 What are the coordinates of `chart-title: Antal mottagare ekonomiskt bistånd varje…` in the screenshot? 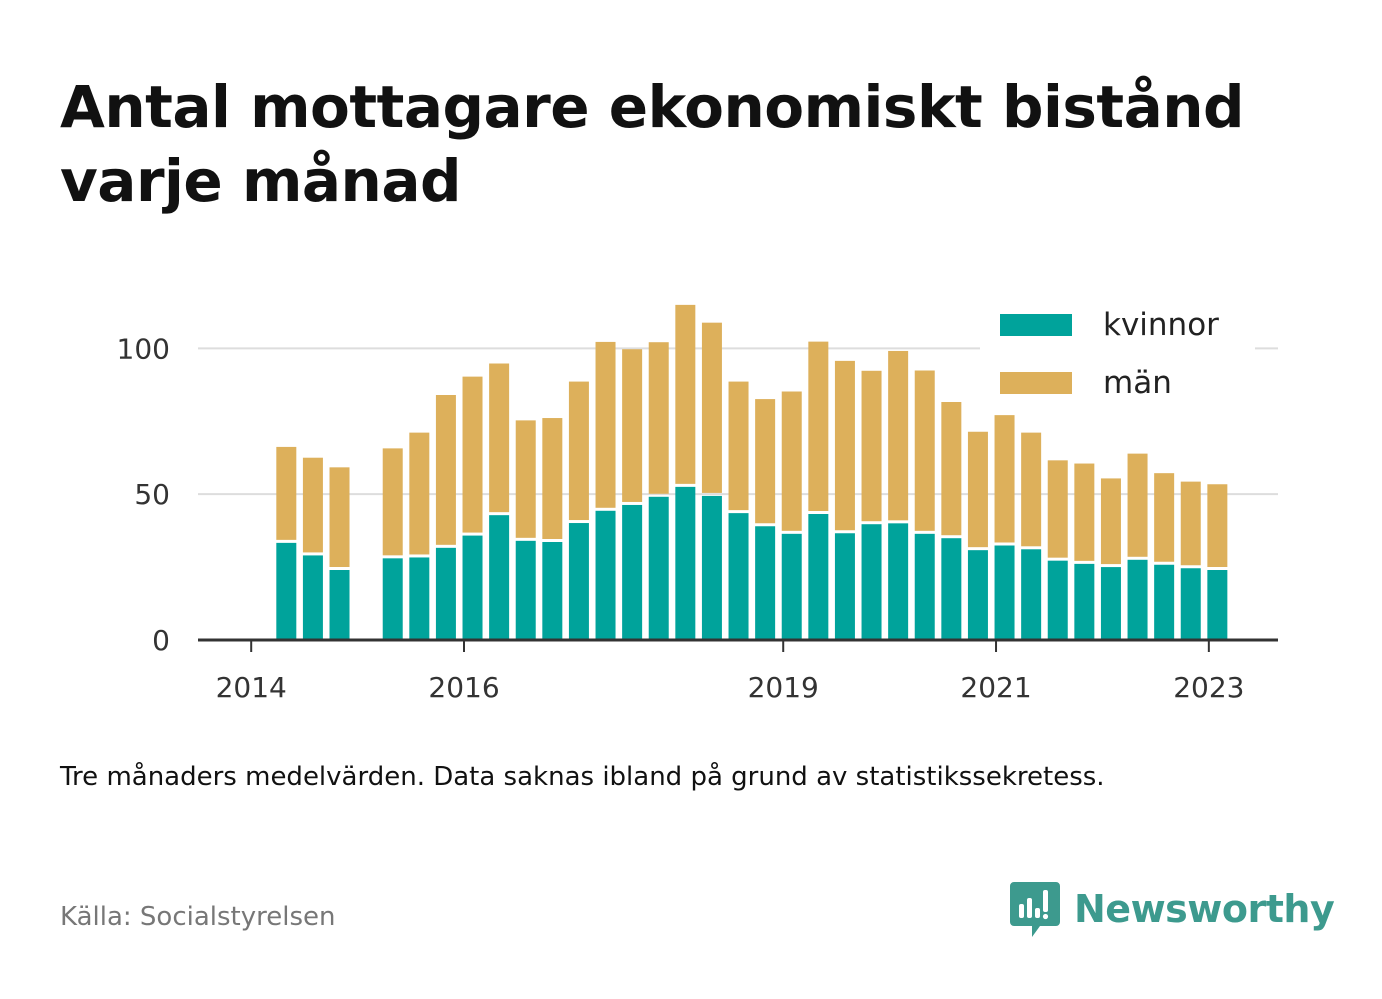 It's located at (652, 144).